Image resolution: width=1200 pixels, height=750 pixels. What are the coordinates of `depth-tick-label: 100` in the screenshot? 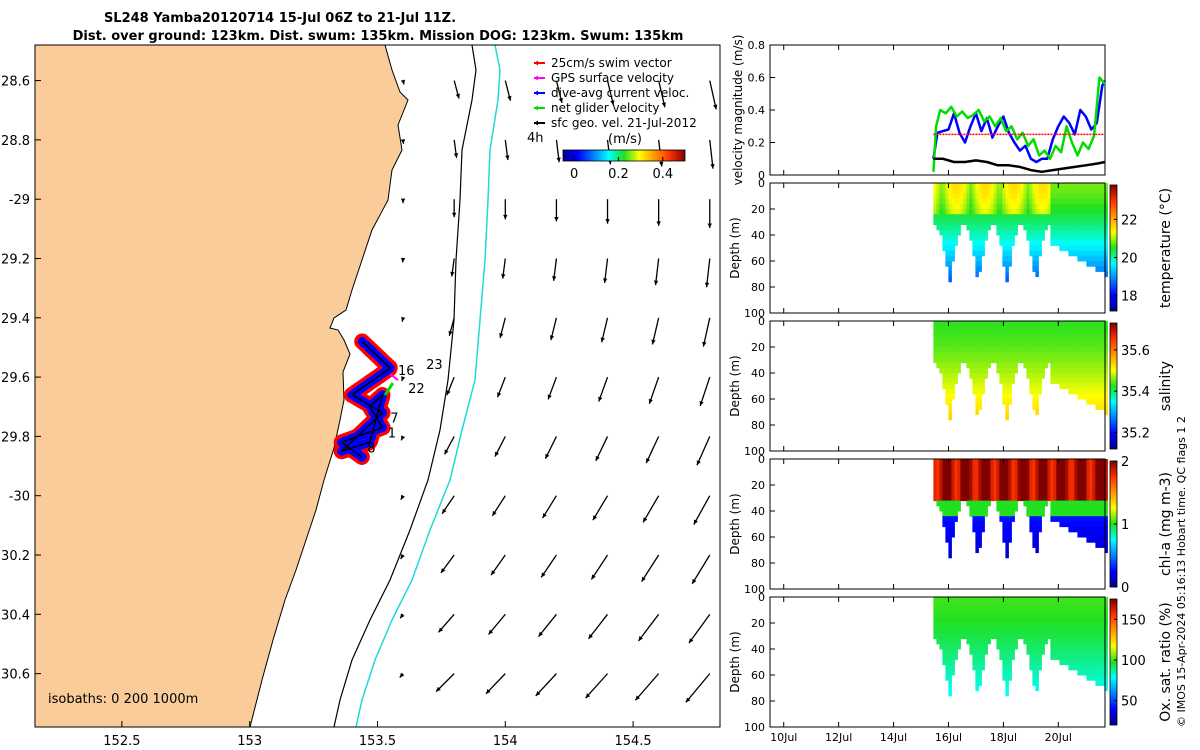 It's located at (754, 451).